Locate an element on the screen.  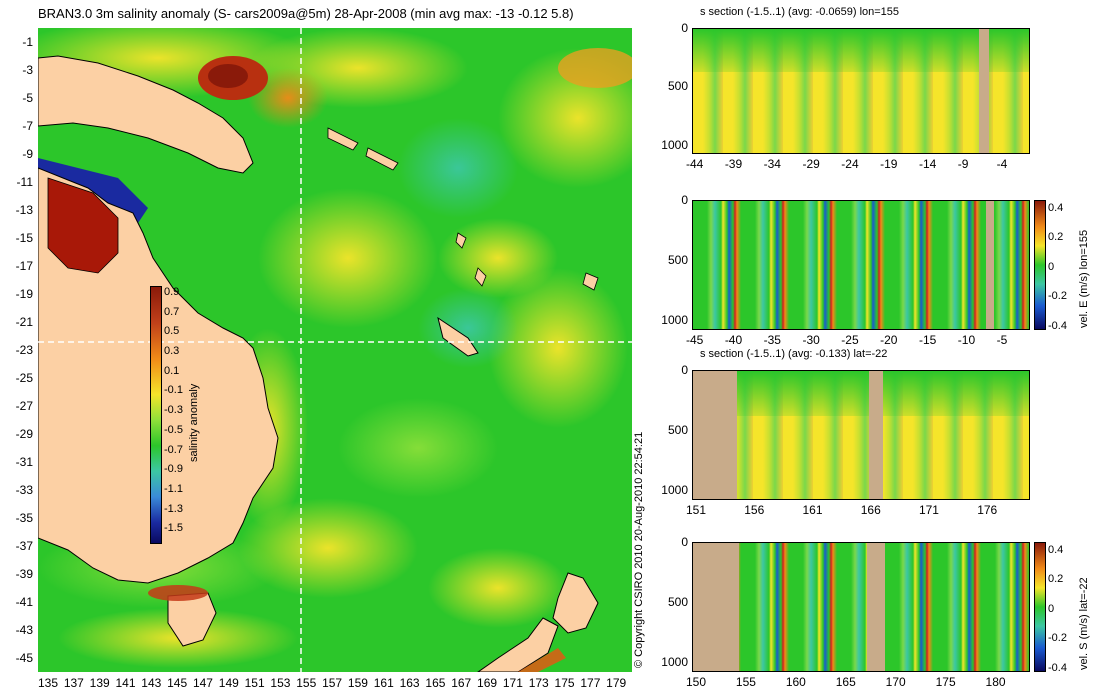
section-x-tick-label: 176 is located at coordinates (987, 510).